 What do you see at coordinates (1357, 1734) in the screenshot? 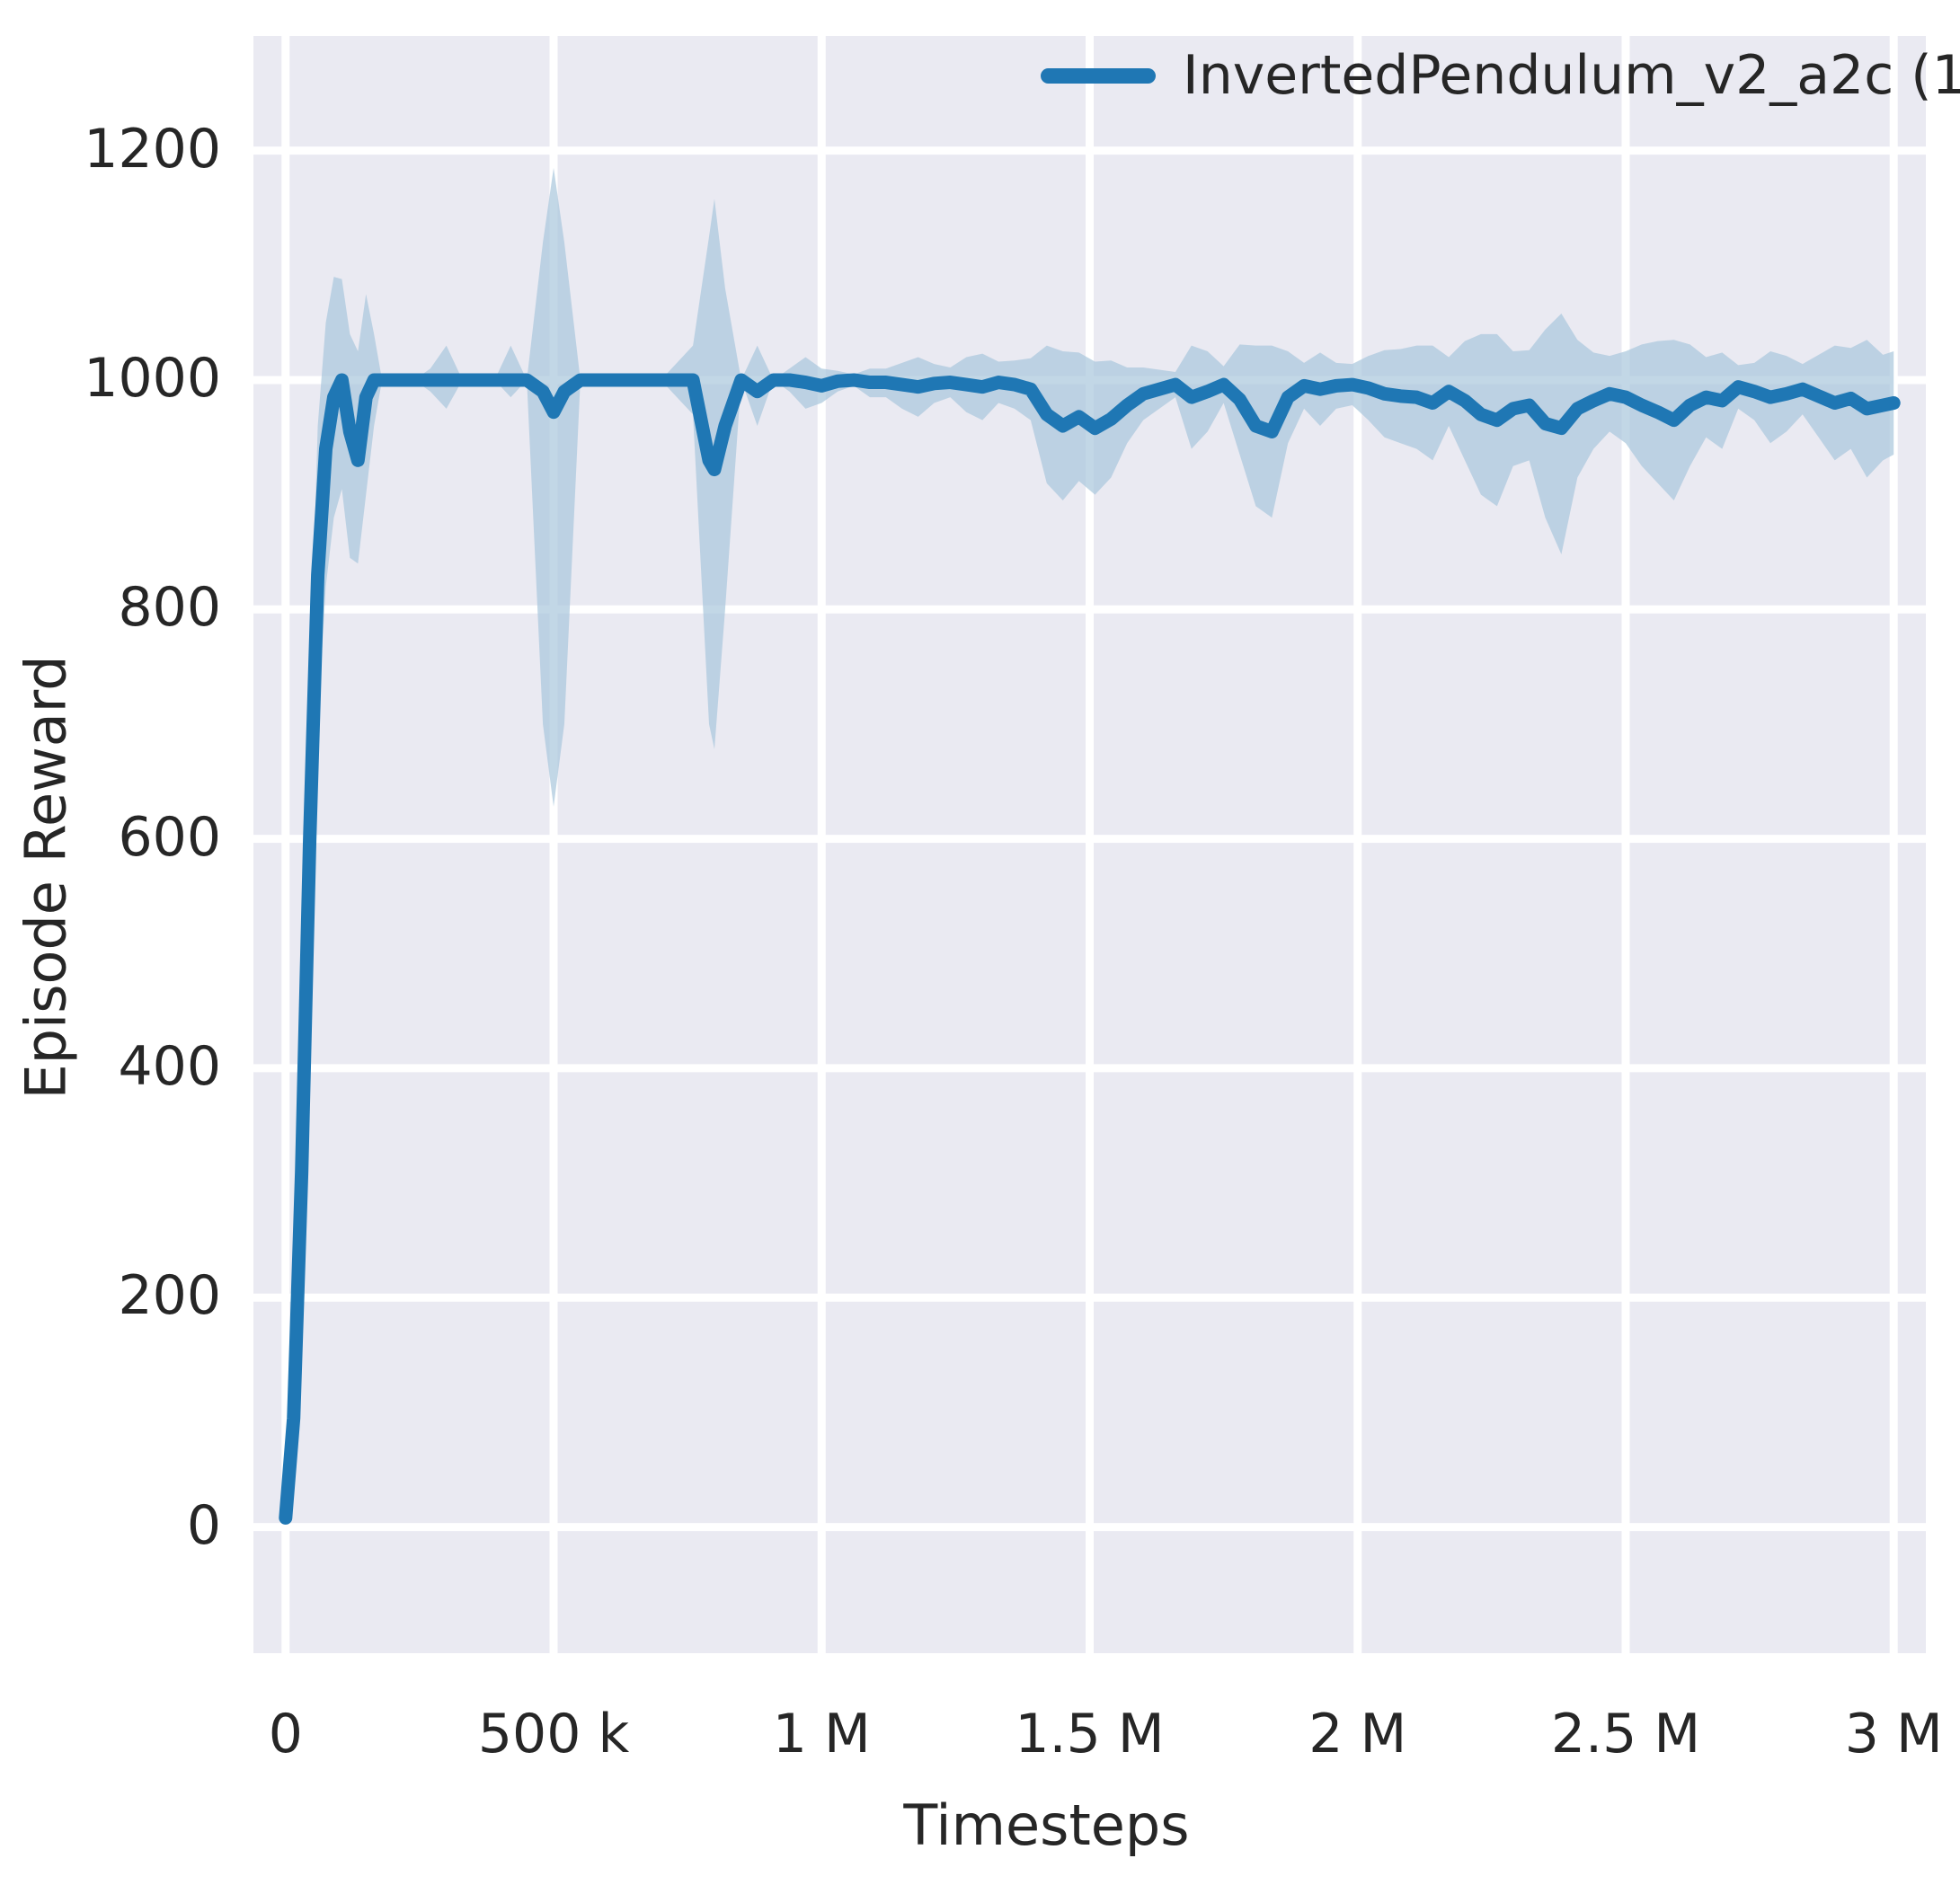
I see `x-tick-label: 2 M` at bounding box center [1357, 1734].